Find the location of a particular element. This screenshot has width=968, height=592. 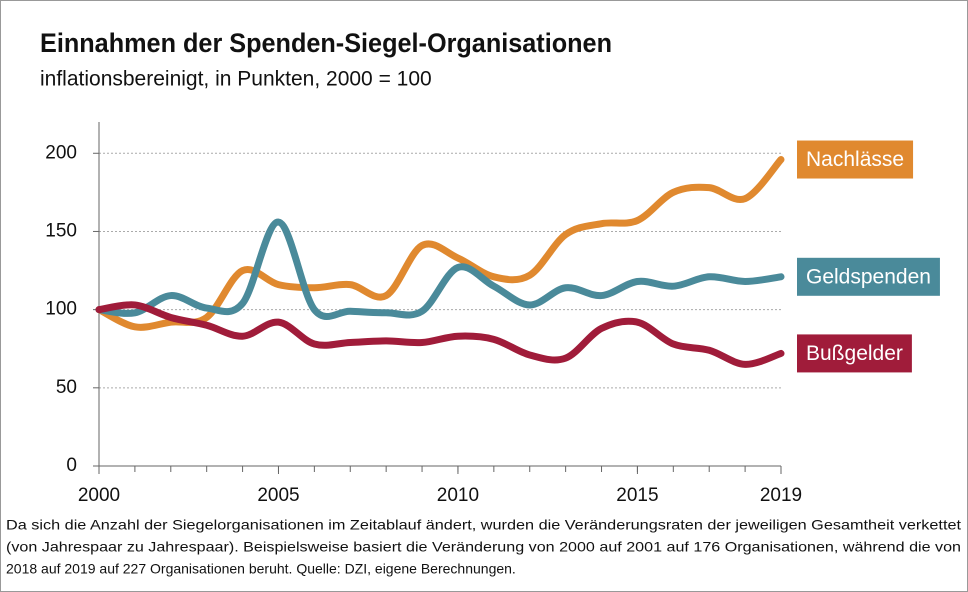

x-tick-label: 2010 is located at coordinates (458, 495).